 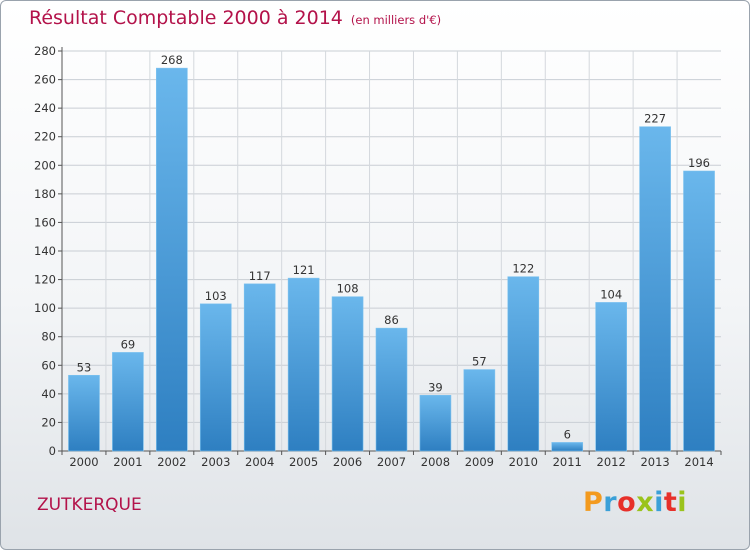 What do you see at coordinates (435, 423) in the screenshot?
I see `bar-2008` at bounding box center [435, 423].